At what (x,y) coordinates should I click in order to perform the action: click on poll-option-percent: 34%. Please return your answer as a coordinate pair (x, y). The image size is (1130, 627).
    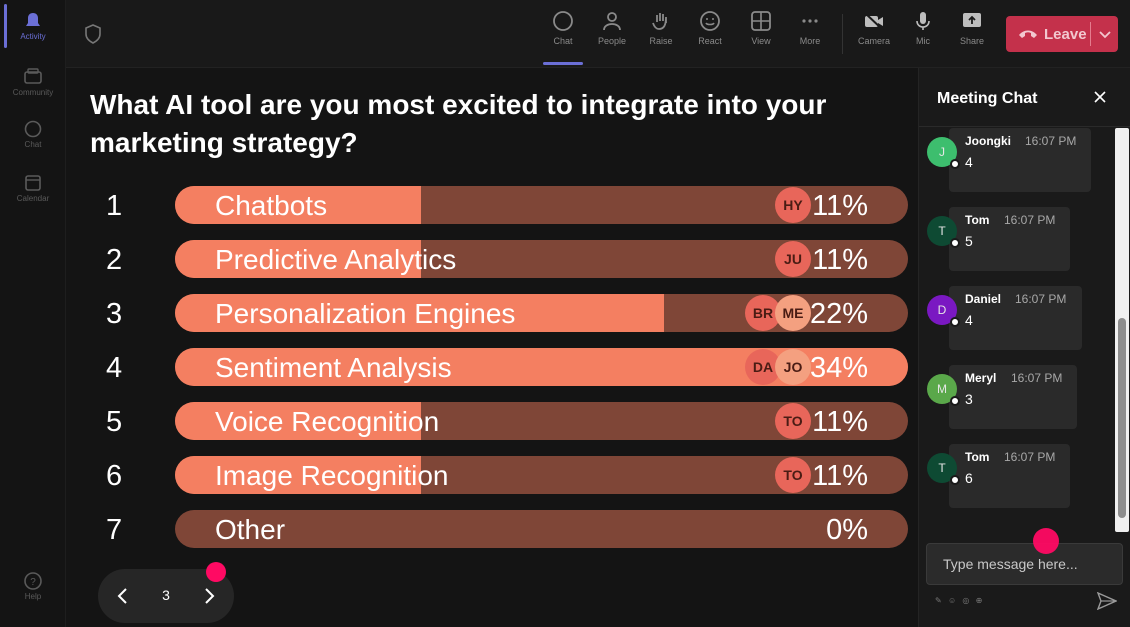
    Looking at the image, I should click on (838, 368).